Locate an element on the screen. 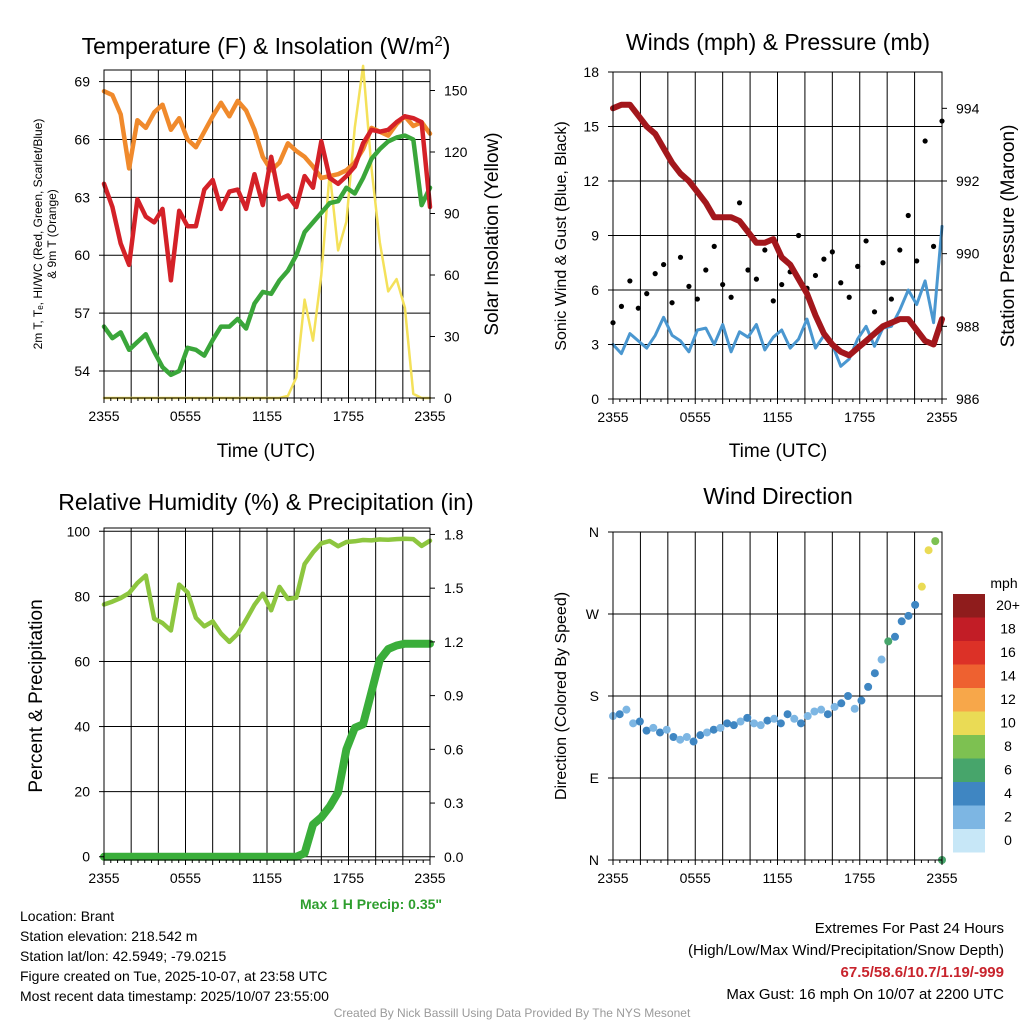 This screenshot has width=1024, height=1024. y-tick-label: 3 is located at coordinates (595, 345).